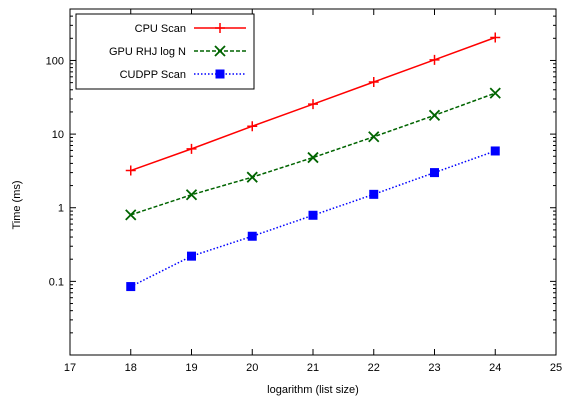 This screenshot has width=571, height=399. Describe the element at coordinates (556, 368) in the screenshot. I see `x-tick-label: 25` at that location.